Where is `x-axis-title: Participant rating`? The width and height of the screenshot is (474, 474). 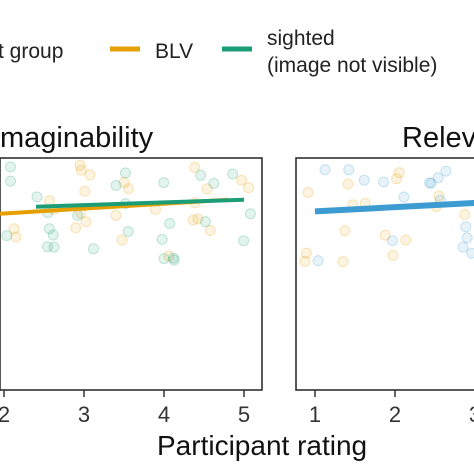
x-axis-title: Participant rating is located at coordinates (262, 445).